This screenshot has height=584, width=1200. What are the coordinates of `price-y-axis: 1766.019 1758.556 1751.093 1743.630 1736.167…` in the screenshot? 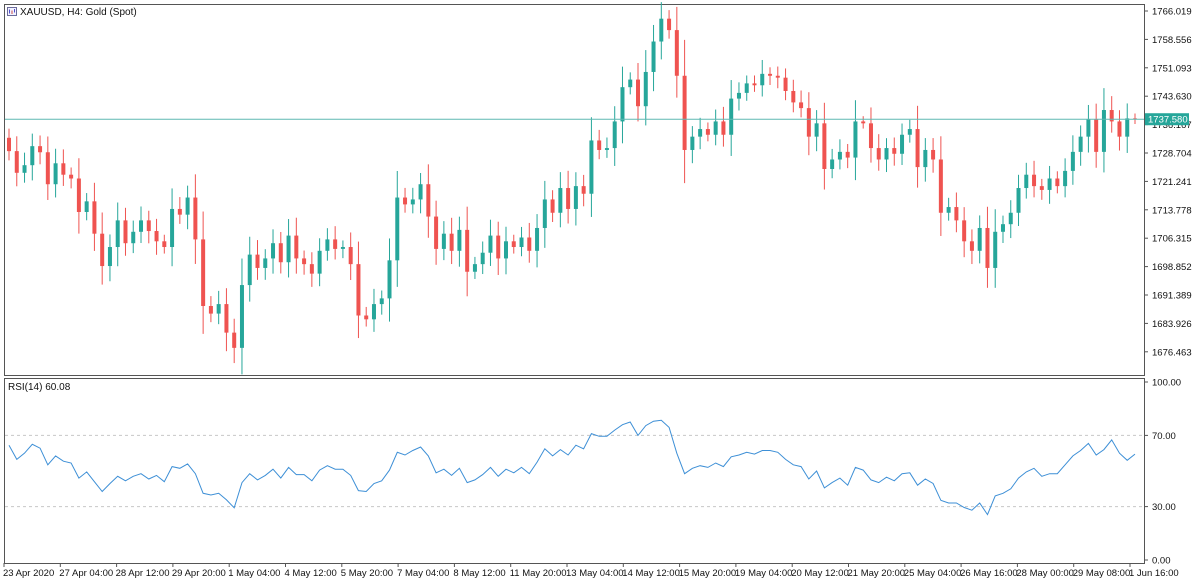 It's located at (1168, 182).